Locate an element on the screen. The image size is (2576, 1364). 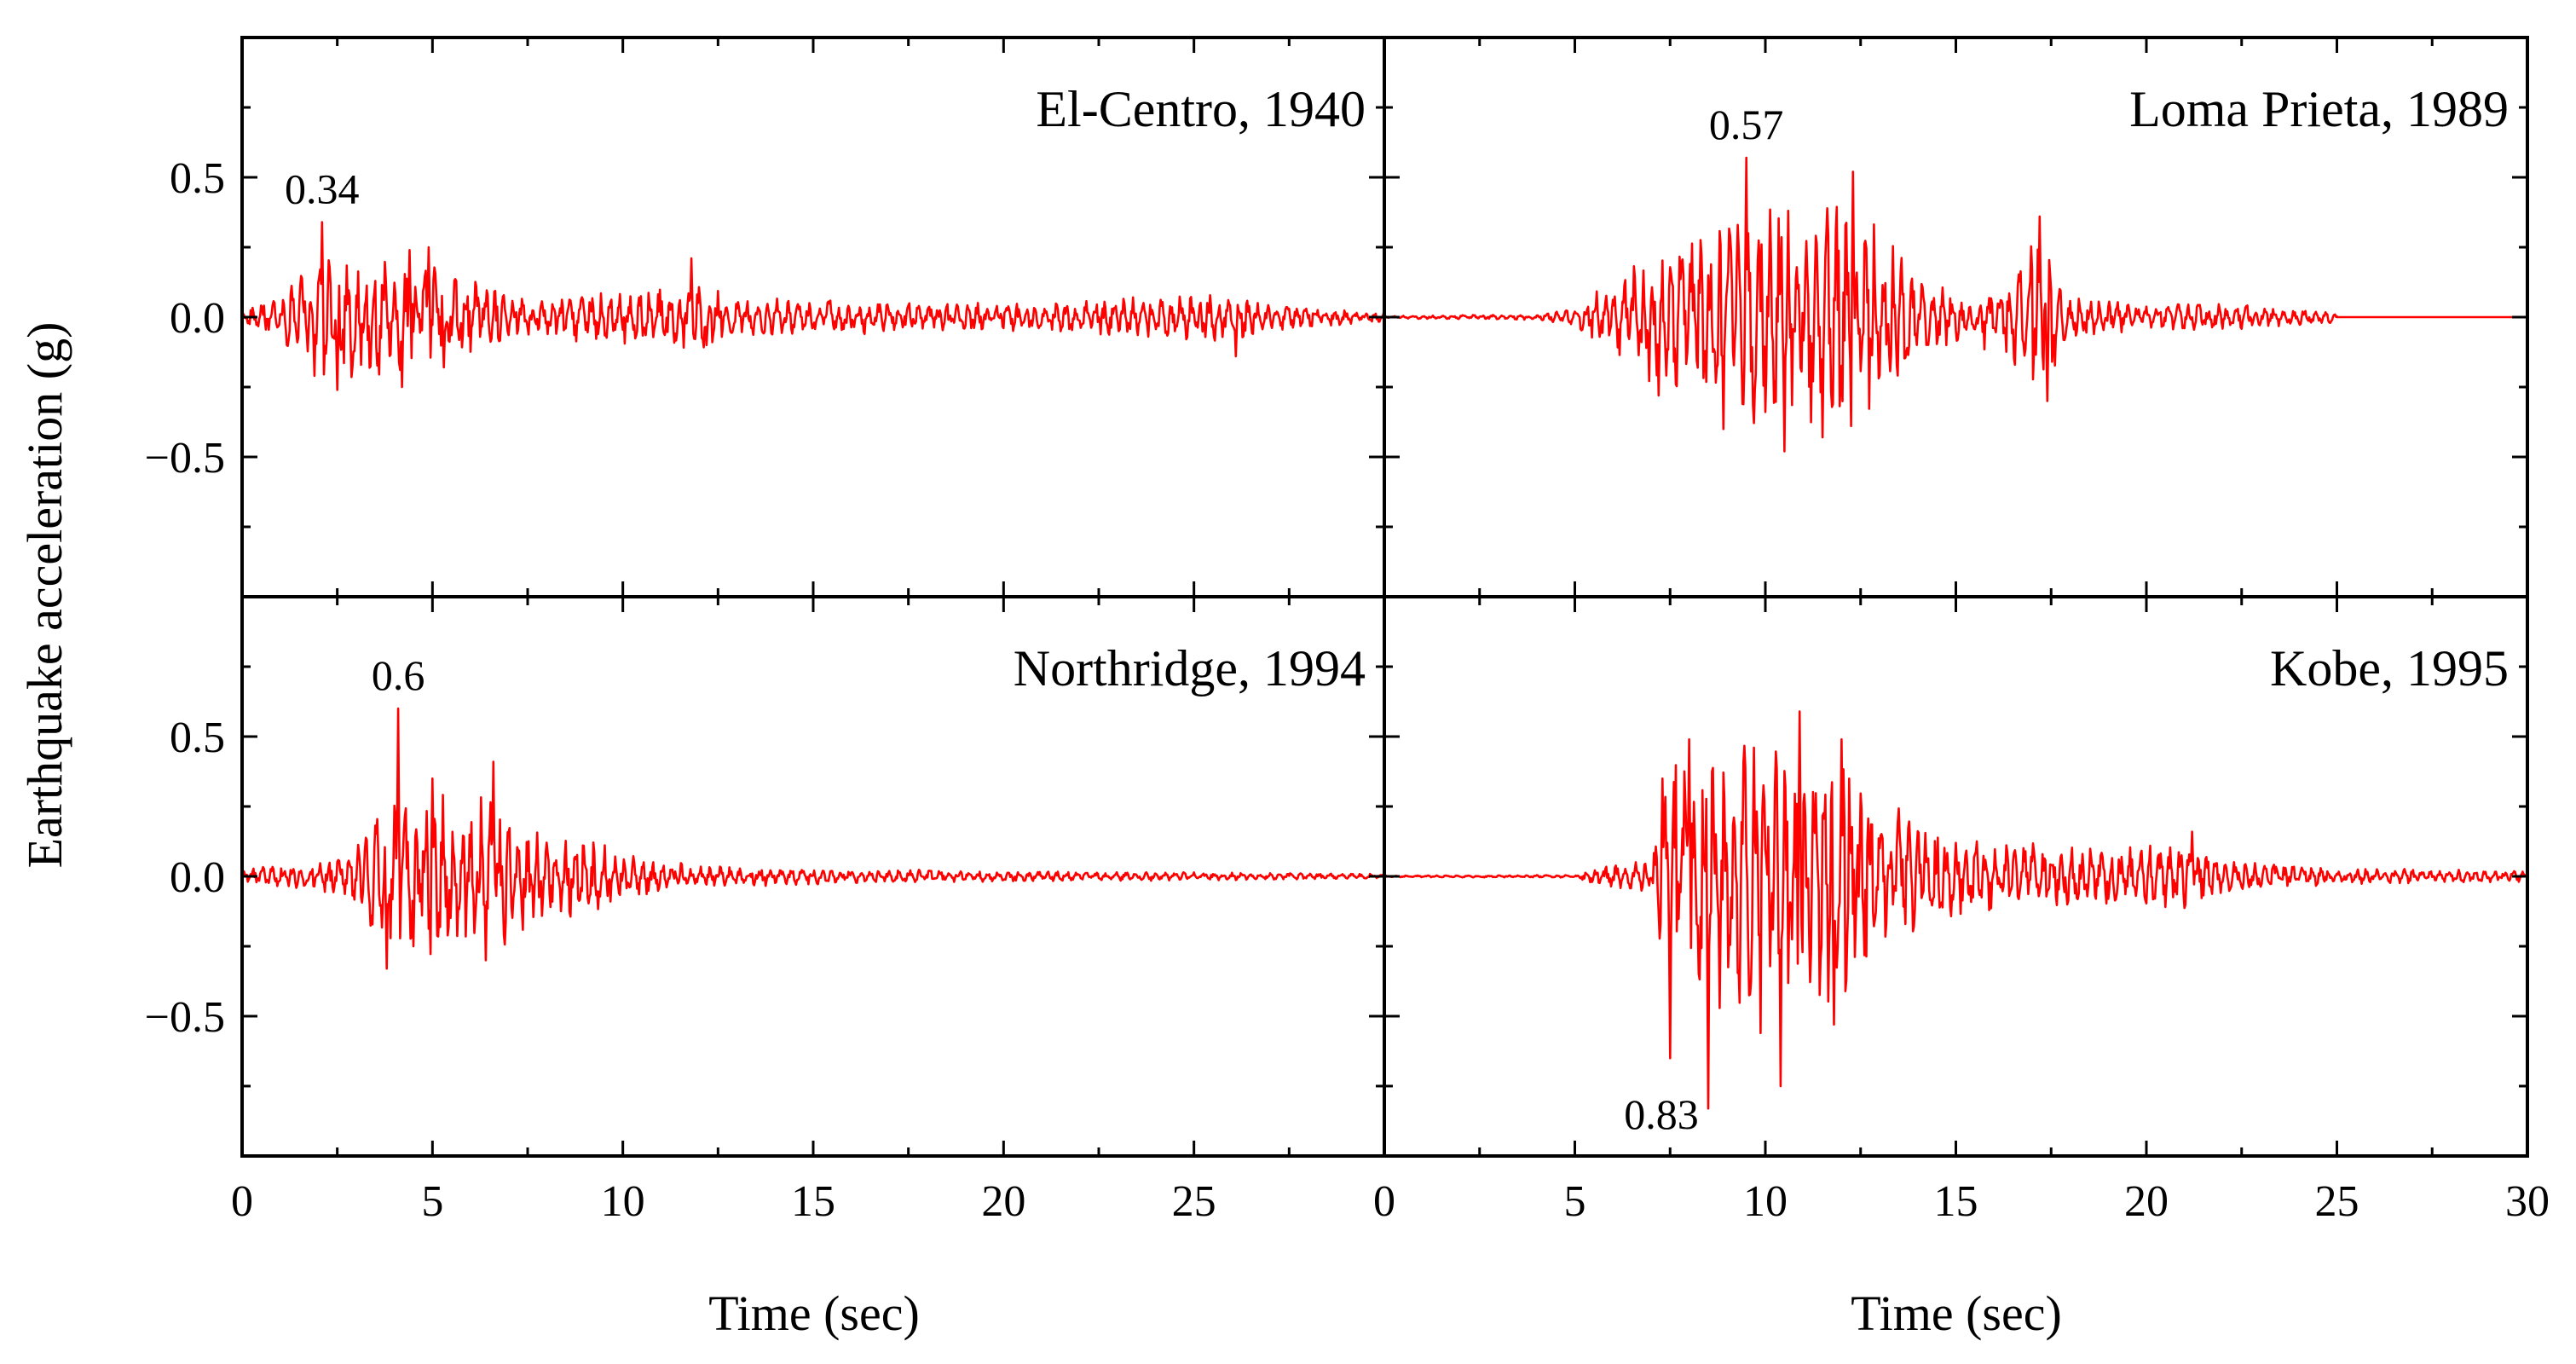
x-tick-label-northridge-1: 5 is located at coordinates (432, 1202).